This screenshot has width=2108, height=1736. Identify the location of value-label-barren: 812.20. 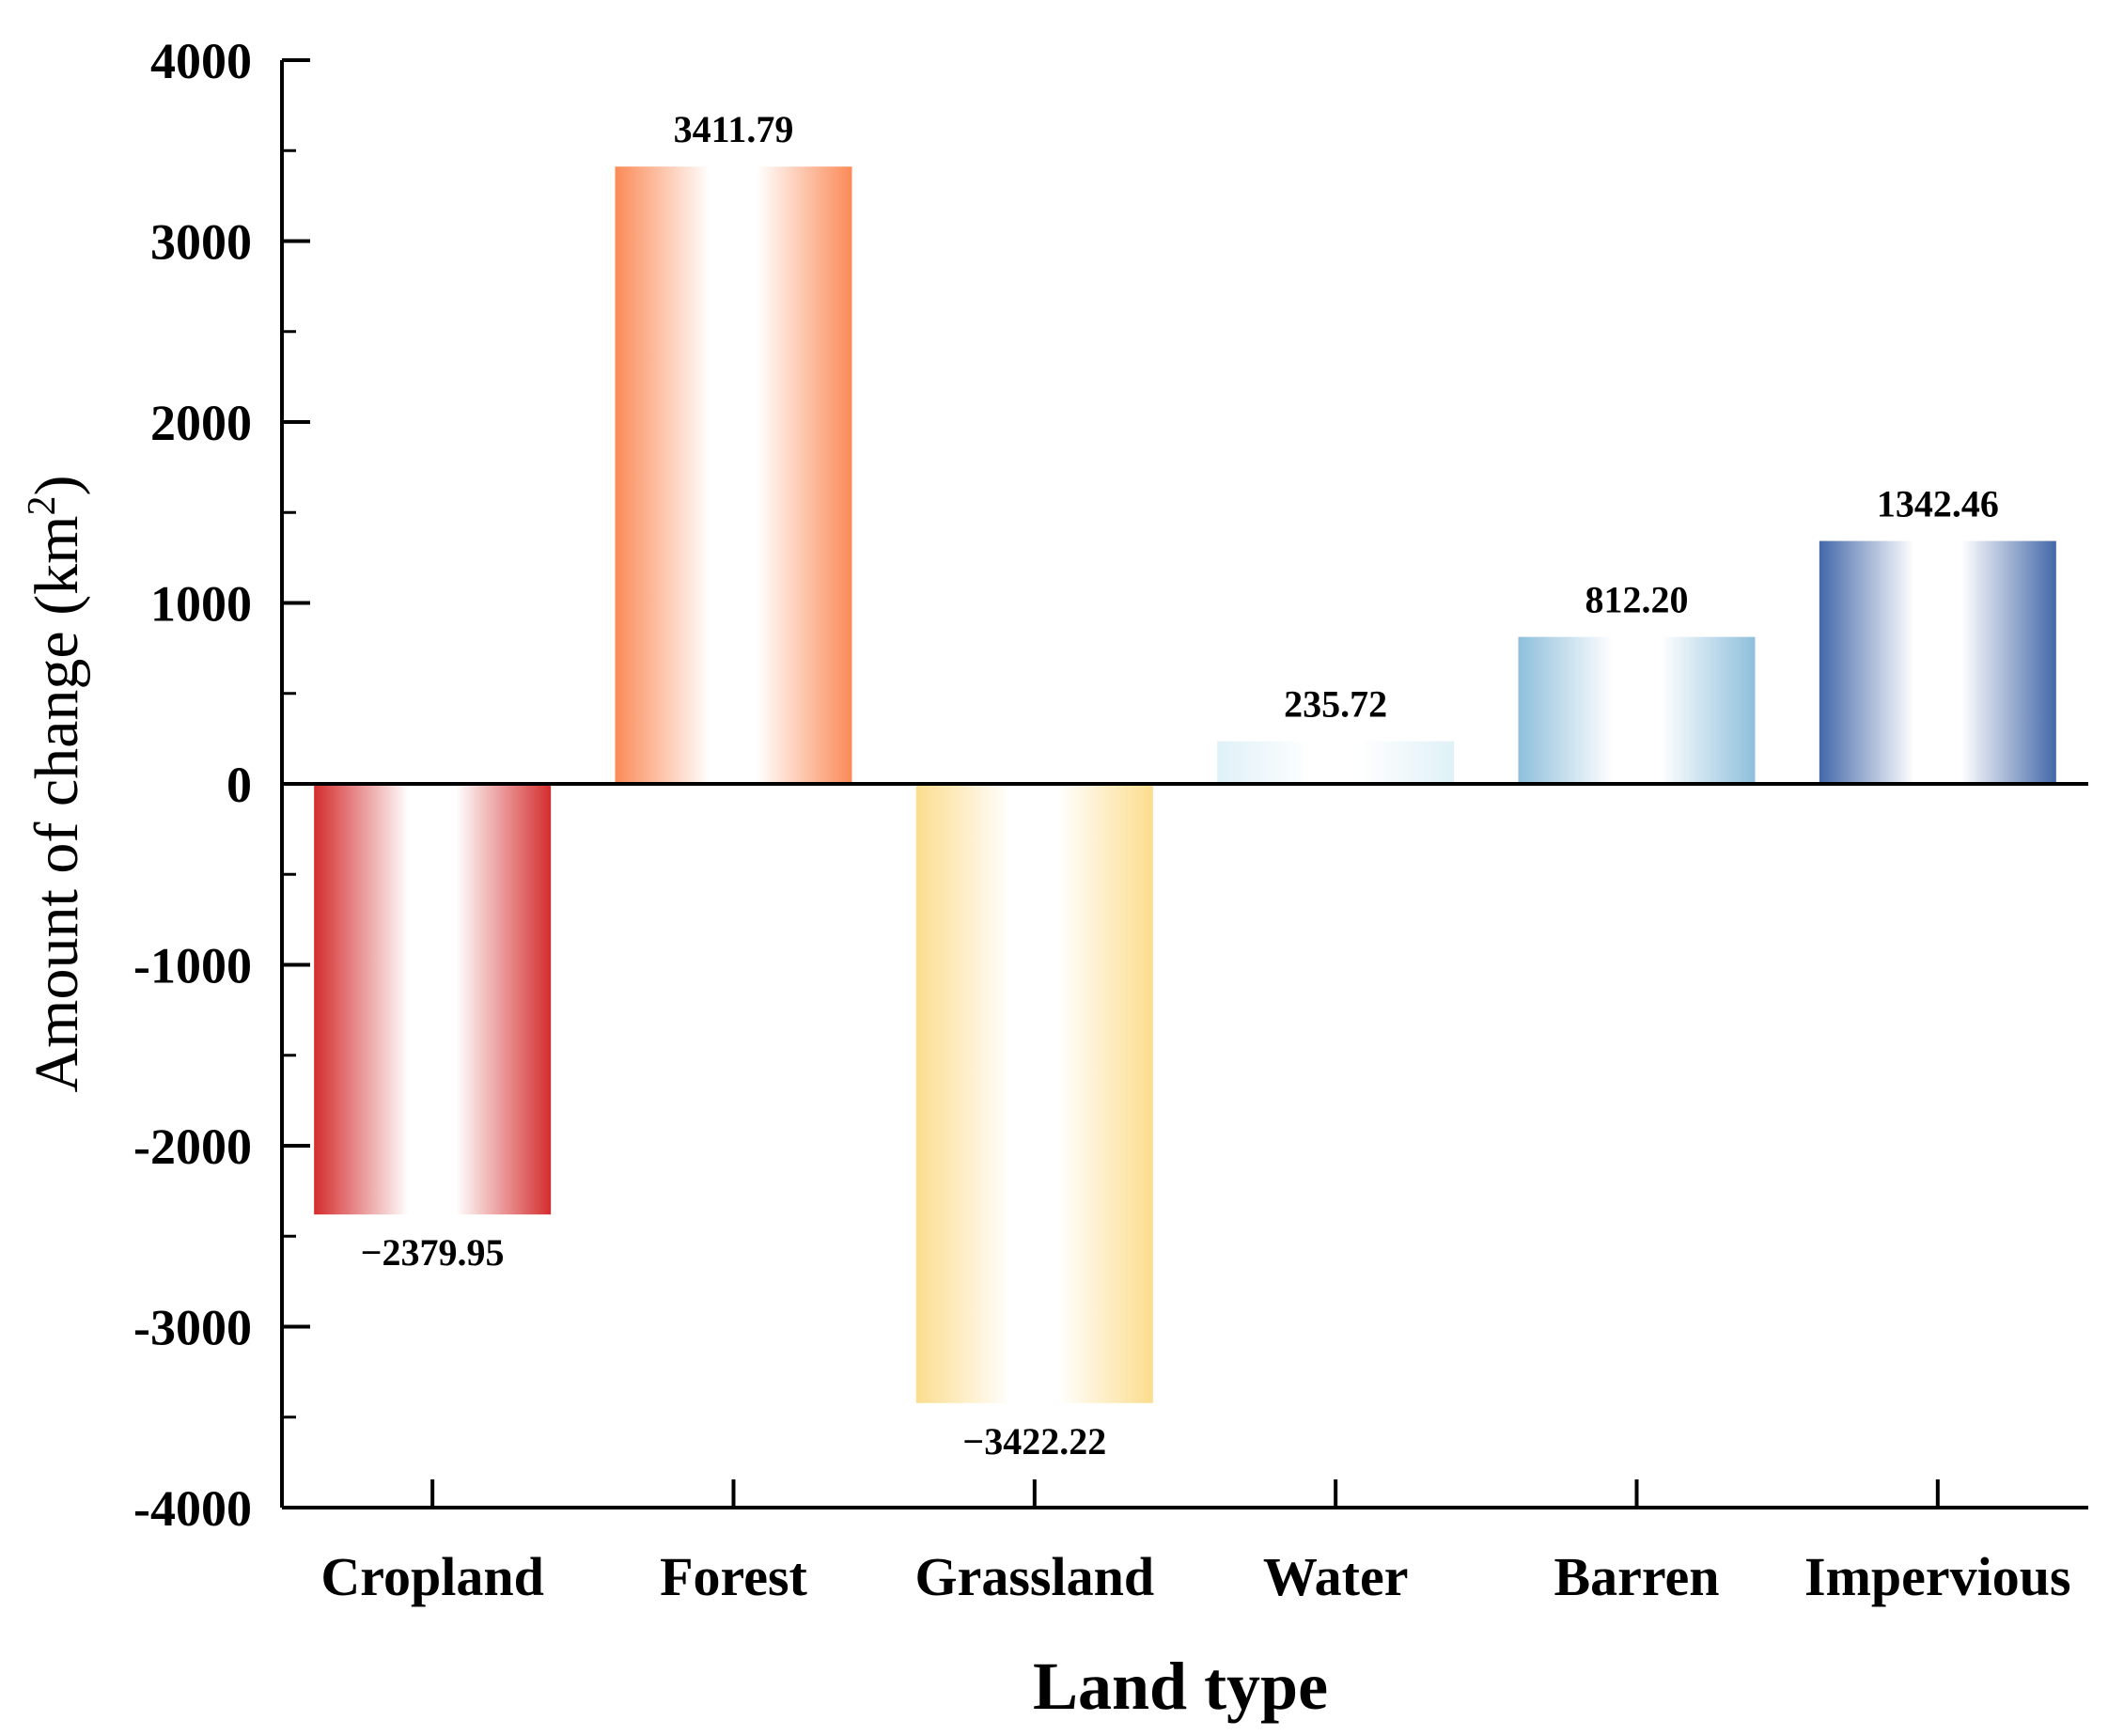
(1637, 600).